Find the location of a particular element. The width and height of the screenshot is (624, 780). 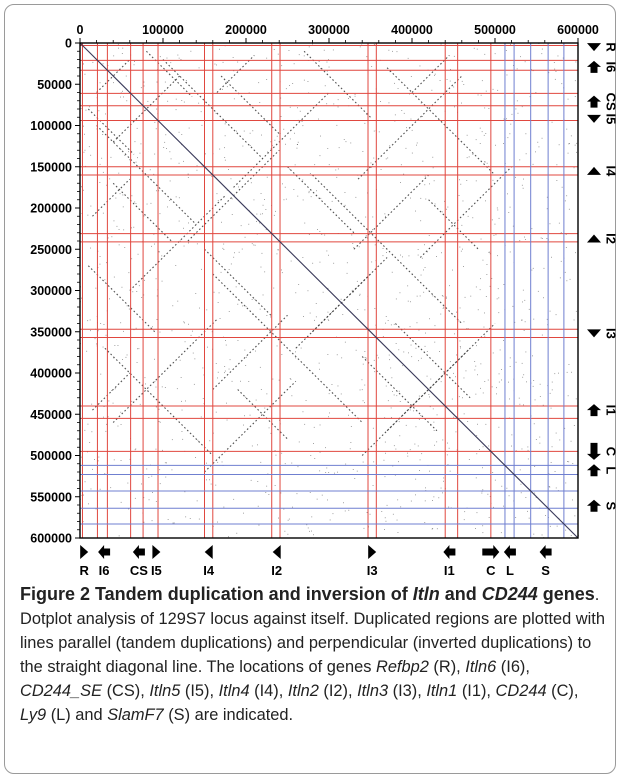

gene-label: L is located at coordinates (610, 470).